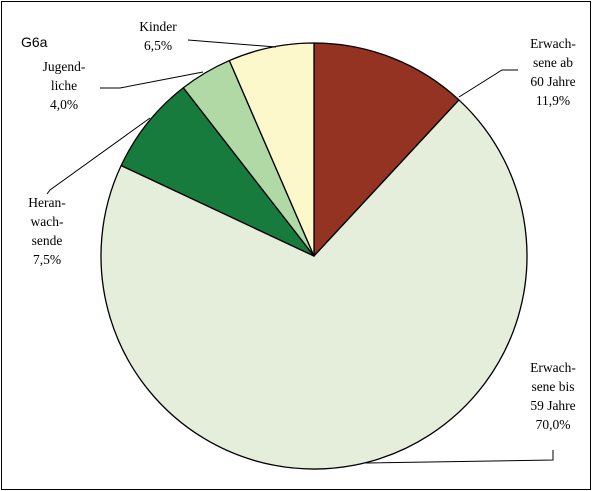 The image size is (592, 491). I want to click on category-label-adult: Erwach-, so click(553, 367).